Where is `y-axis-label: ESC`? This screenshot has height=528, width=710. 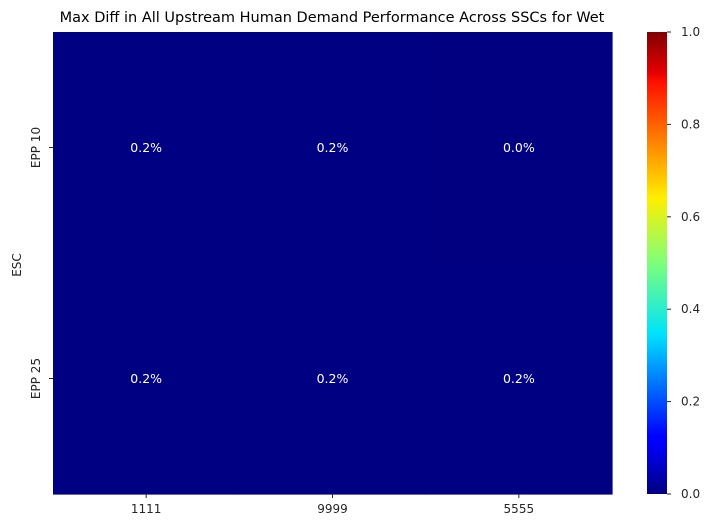
y-axis-label: ESC is located at coordinates (17, 265).